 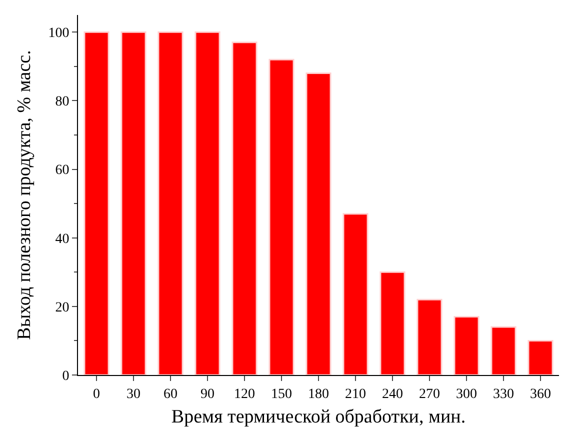 I want to click on y-tick-label: 60, so click(x=62, y=170).